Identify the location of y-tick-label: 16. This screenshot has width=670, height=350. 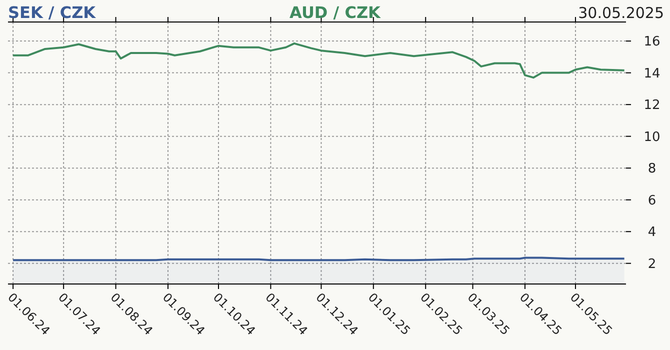
(652, 42).